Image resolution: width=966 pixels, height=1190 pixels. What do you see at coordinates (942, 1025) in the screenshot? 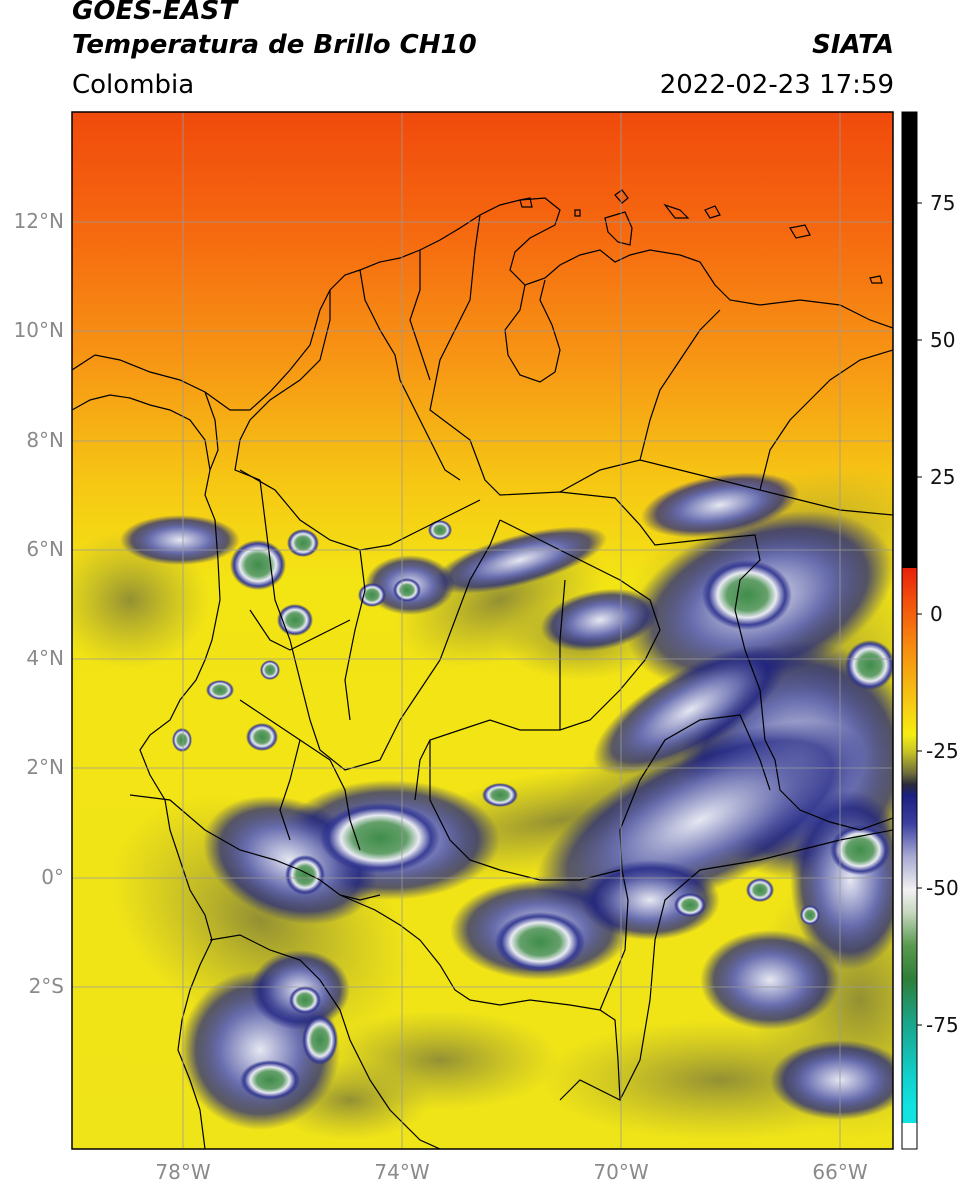
I see `colorbar-label-minus75: -75` at bounding box center [942, 1025].